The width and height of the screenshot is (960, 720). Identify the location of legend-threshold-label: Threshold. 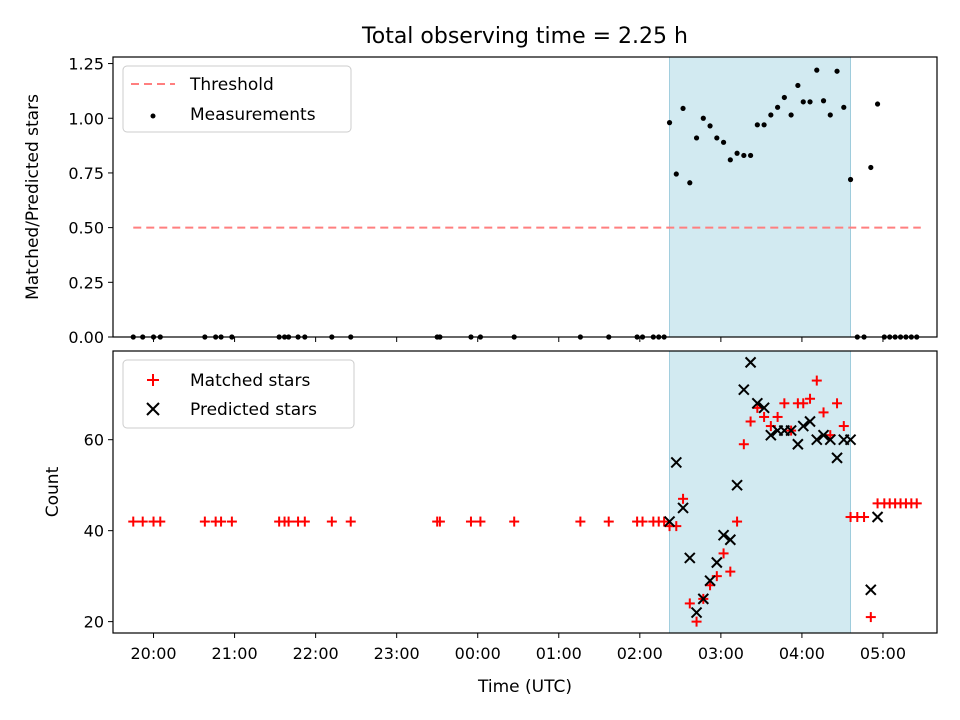
(231, 85).